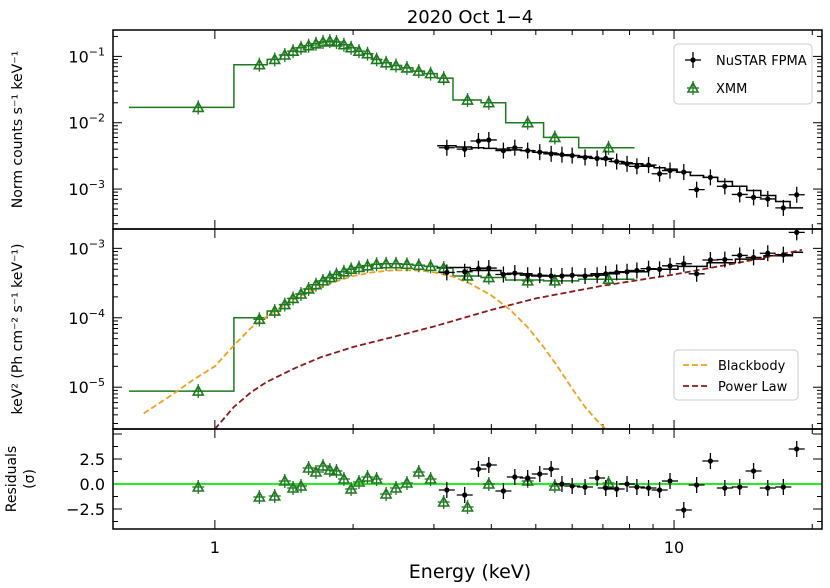  Describe the element at coordinates (735, 387) in the screenshot. I see `legend-entry-power-law: Power Law` at that location.